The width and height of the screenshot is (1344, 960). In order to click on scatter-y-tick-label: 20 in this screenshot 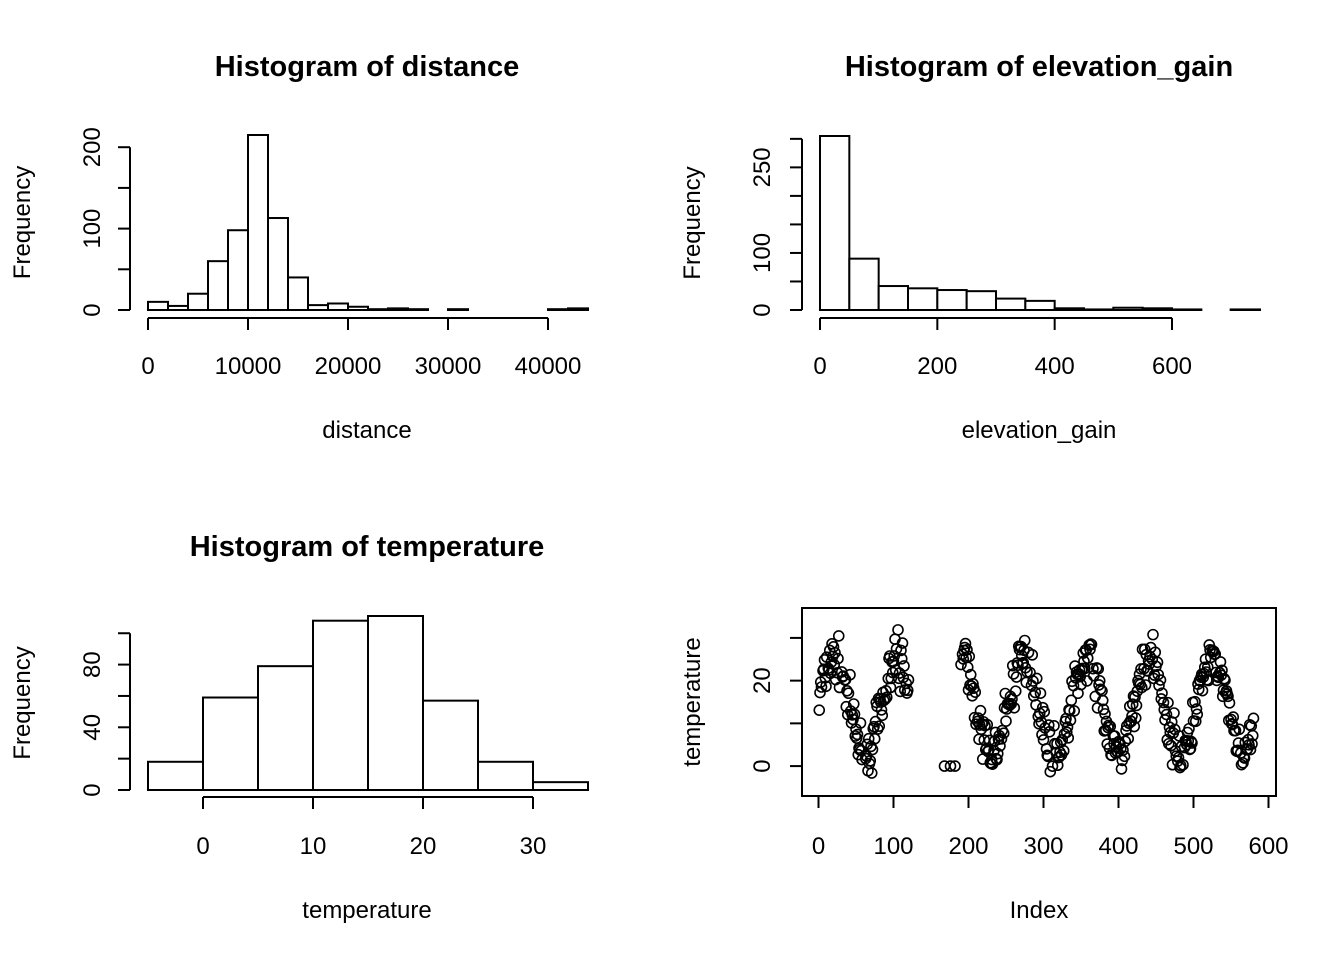, I will do `click(762, 680)`.